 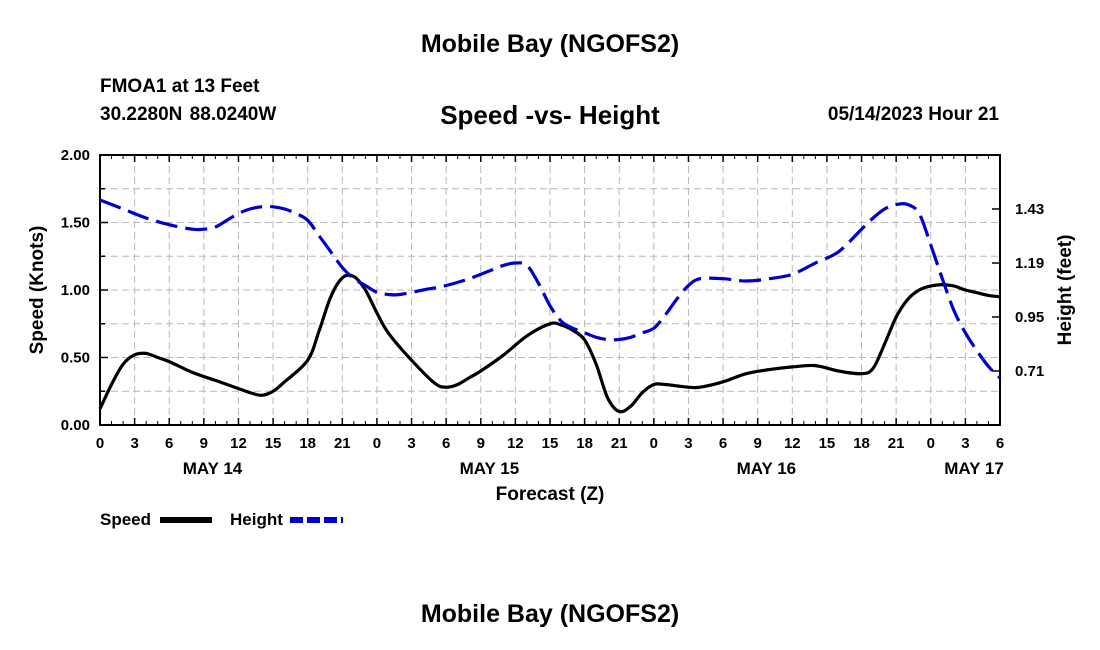 What do you see at coordinates (767, 468) in the screenshot?
I see `day-label: MAY 16` at bounding box center [767, 468].